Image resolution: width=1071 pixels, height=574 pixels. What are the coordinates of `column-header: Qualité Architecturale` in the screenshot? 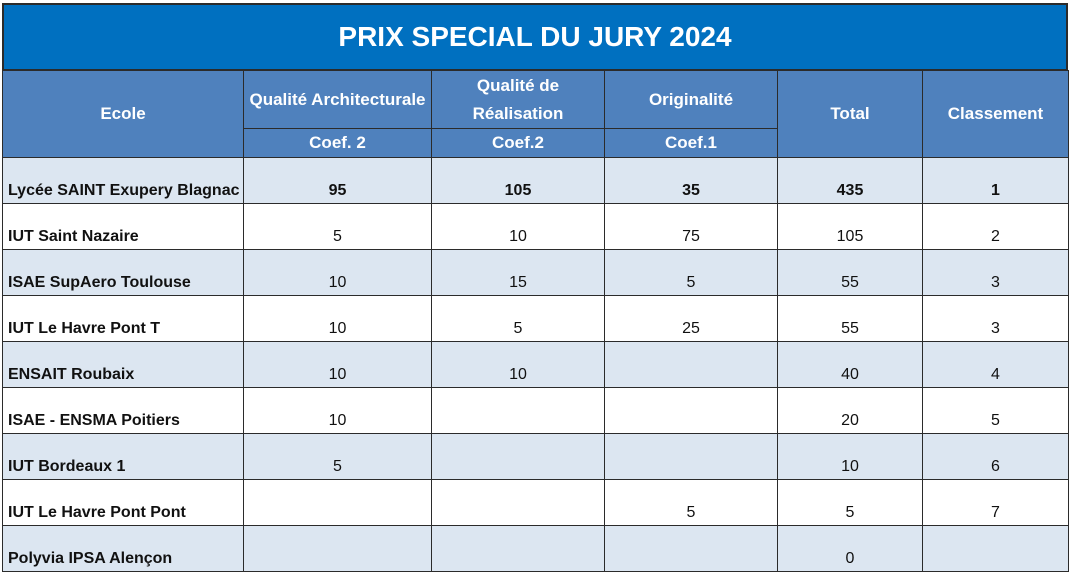 It's located at (337, 99).